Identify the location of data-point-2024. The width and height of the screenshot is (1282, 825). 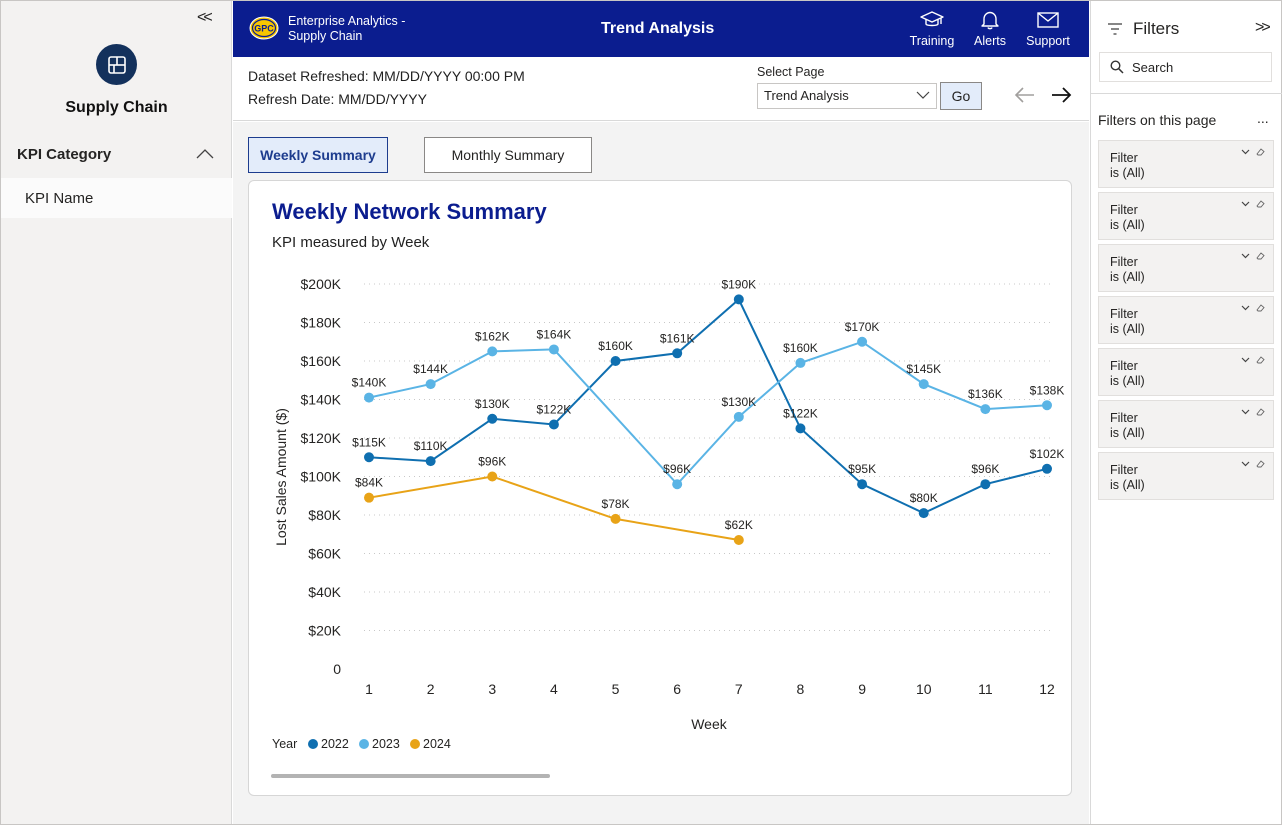
(369, 497).